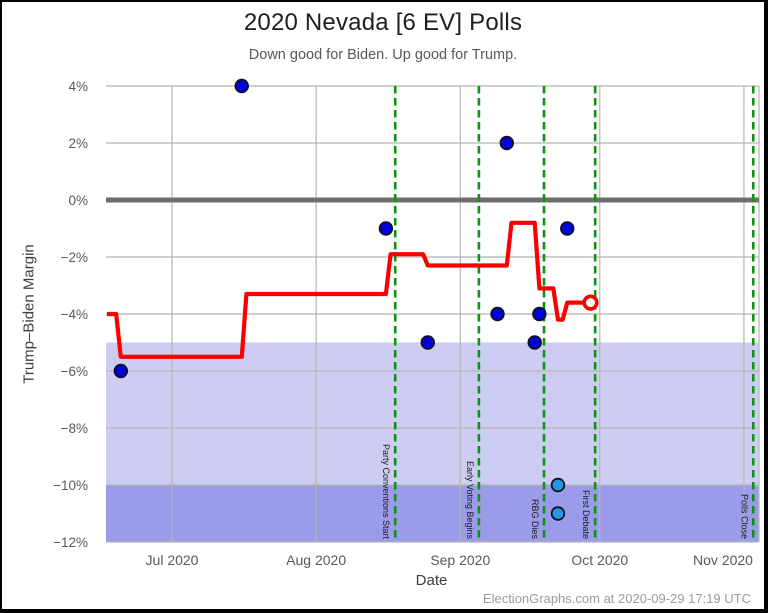 The width and height of the screenshot is (768, 613). What do you see at coordinates (723, 560) in the screenshot?
I see `x-tick-label: Nov 2020` at bounding box center [723, 560].